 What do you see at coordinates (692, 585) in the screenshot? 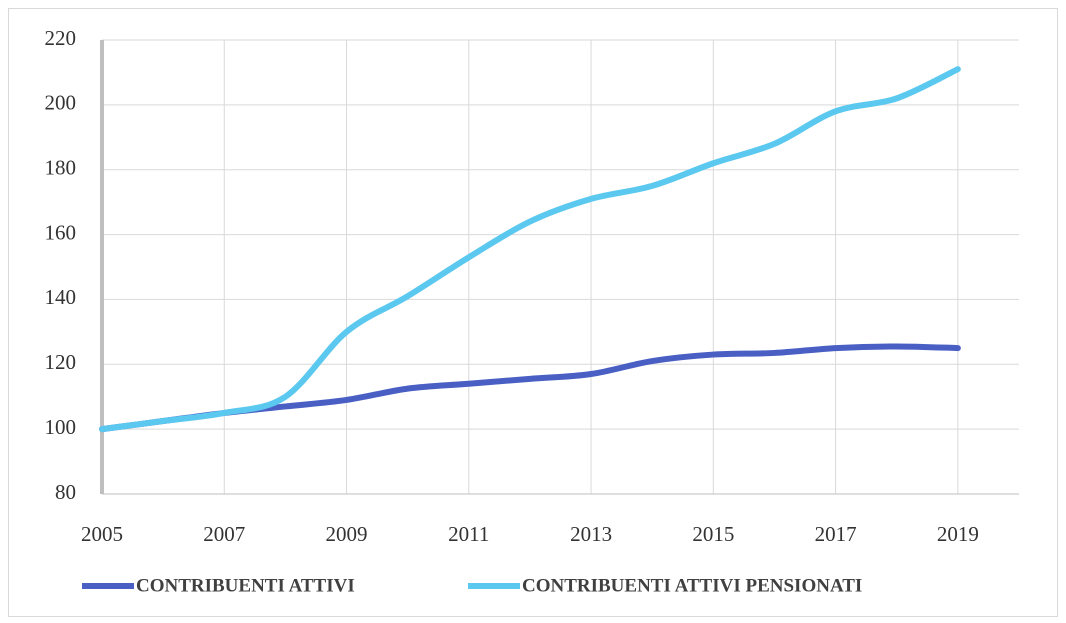
I see `legend-text: CONTRIBUENTI ATTIVI PENSIONATI` at bounding box center [692, 585].